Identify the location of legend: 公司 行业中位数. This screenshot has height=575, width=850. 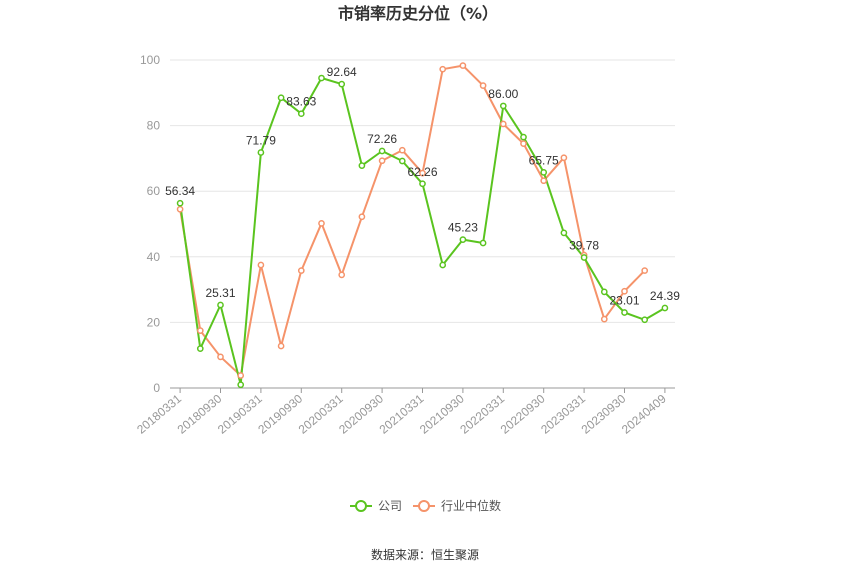
(425, 505).